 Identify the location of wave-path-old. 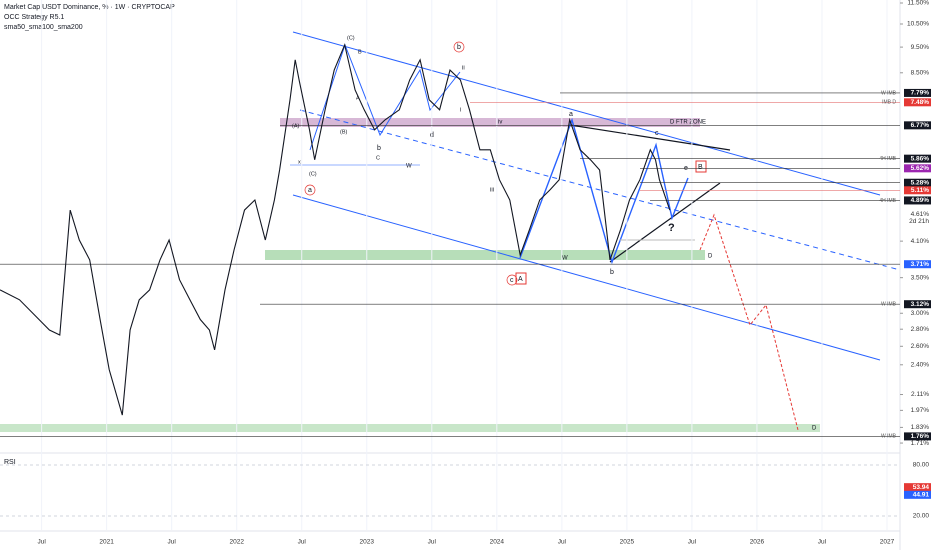
(385, 97).